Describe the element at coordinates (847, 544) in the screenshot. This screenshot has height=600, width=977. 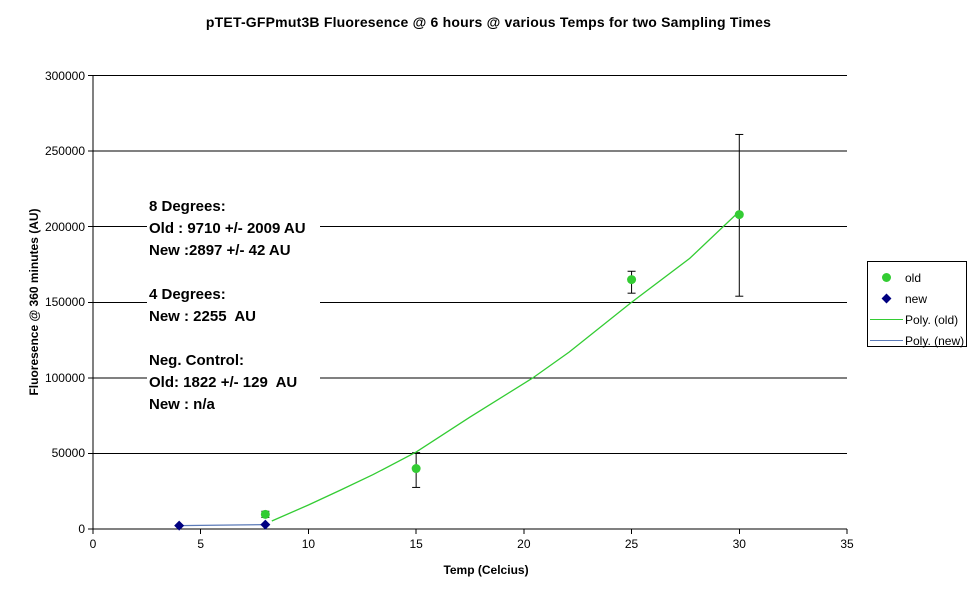
I see `x-tick-label: 35` at that location.